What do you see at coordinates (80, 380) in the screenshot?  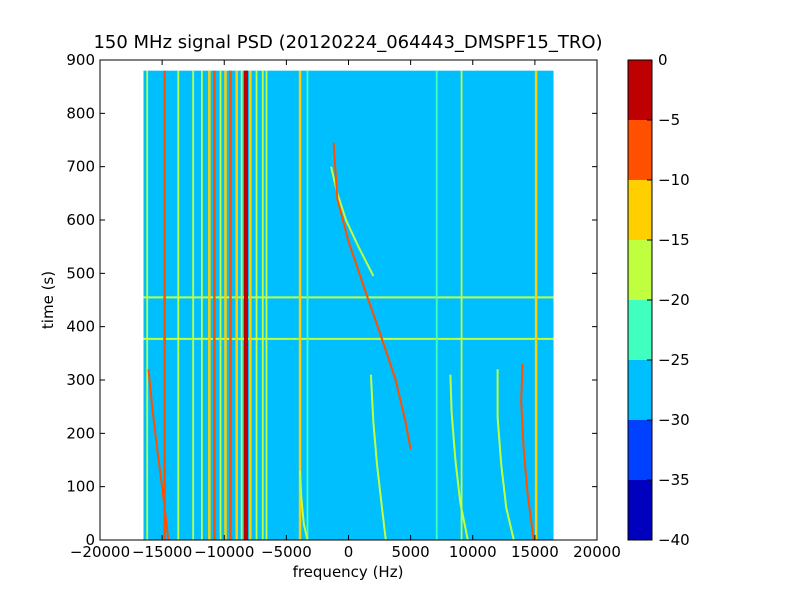 I see `y-tick-label: 300` at bounding box center [80, 380].